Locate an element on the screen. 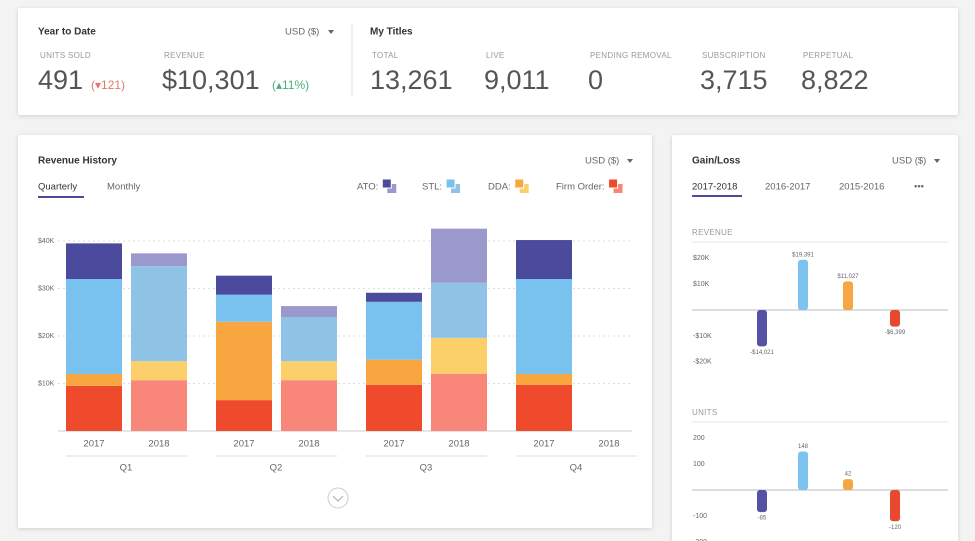 The width and height of the screenshot is (975, 541). tab: Monthly is located at coordinates (124, 187).